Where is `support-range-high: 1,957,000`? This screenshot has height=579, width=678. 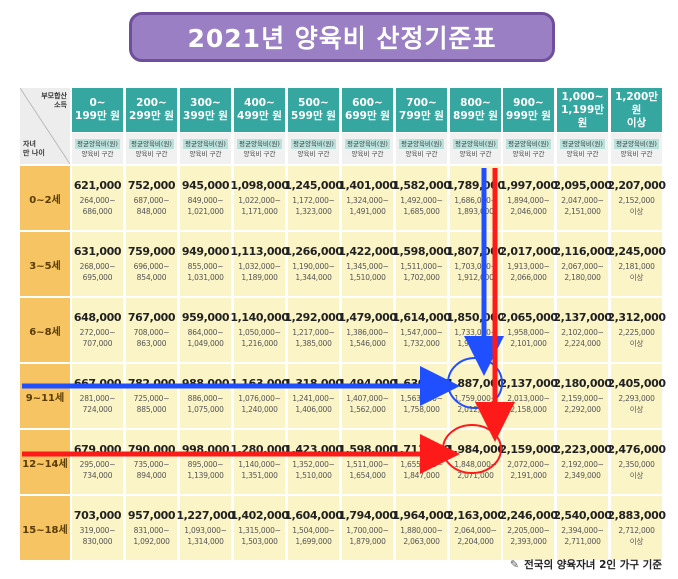 support-range-high: 1,957,000 is located at coordinates (475, 343).